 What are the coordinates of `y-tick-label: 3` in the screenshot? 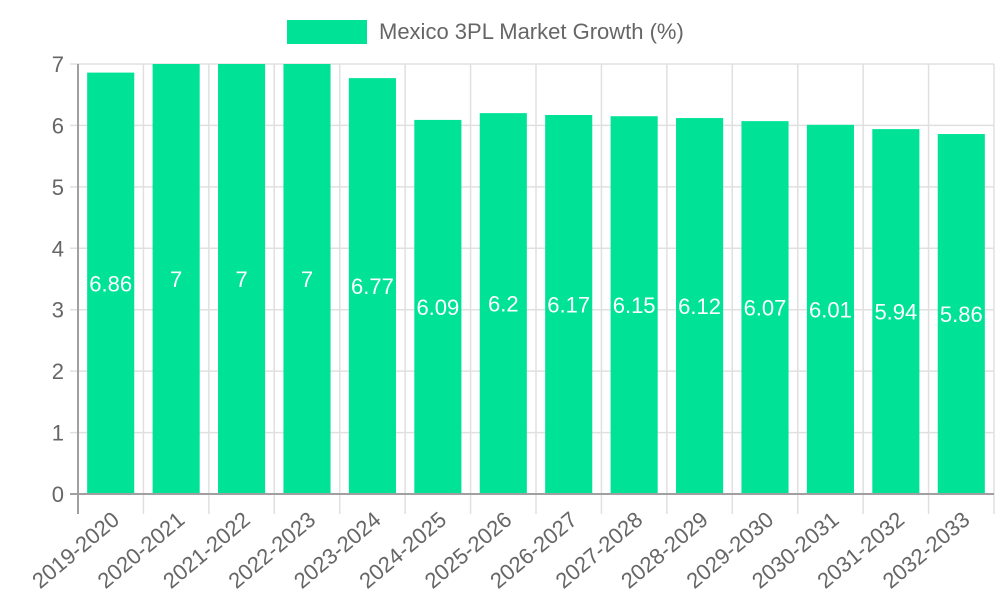 It's located at (58, 310).